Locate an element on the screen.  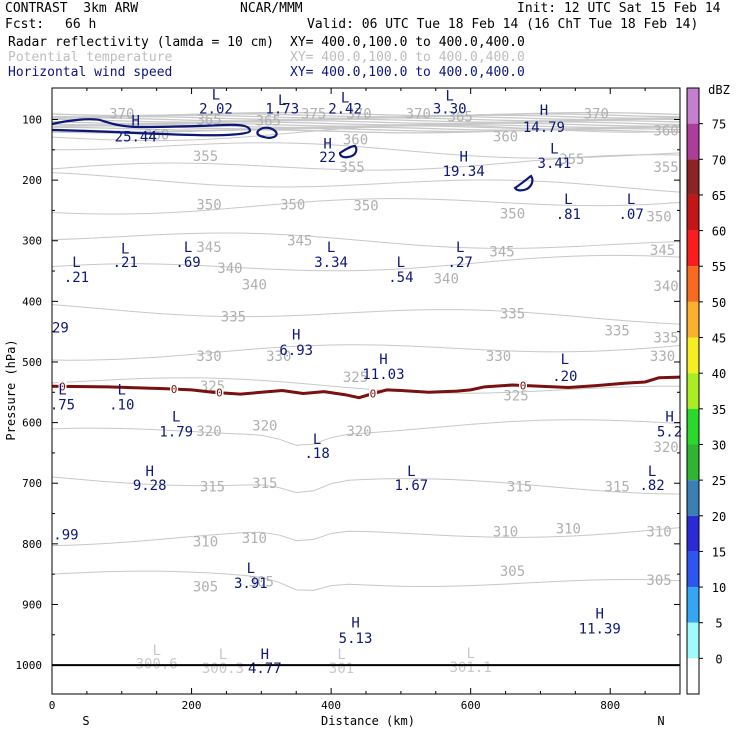
wind-extremum-value: .69 is located at coordinates (187, 263).